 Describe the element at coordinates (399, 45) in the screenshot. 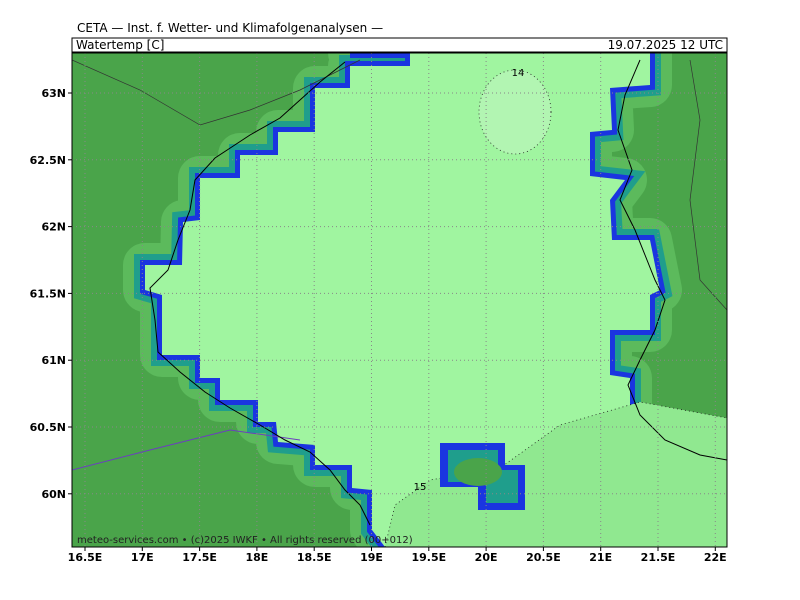

I see `subheader-box` at that location.